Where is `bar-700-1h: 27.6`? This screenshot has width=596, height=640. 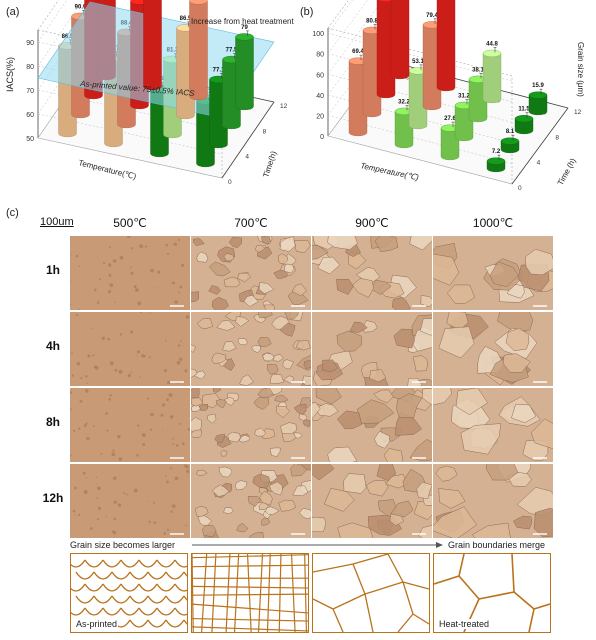
bar-700-1h: 27.6 is located at coordinates (450, 138).